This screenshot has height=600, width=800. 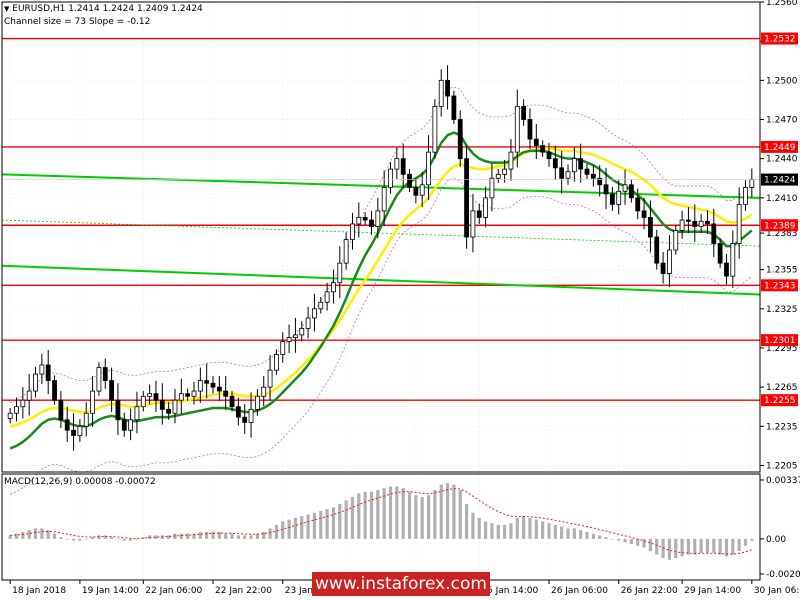 I want to click on channel-upper, so click(x=381, y=186).